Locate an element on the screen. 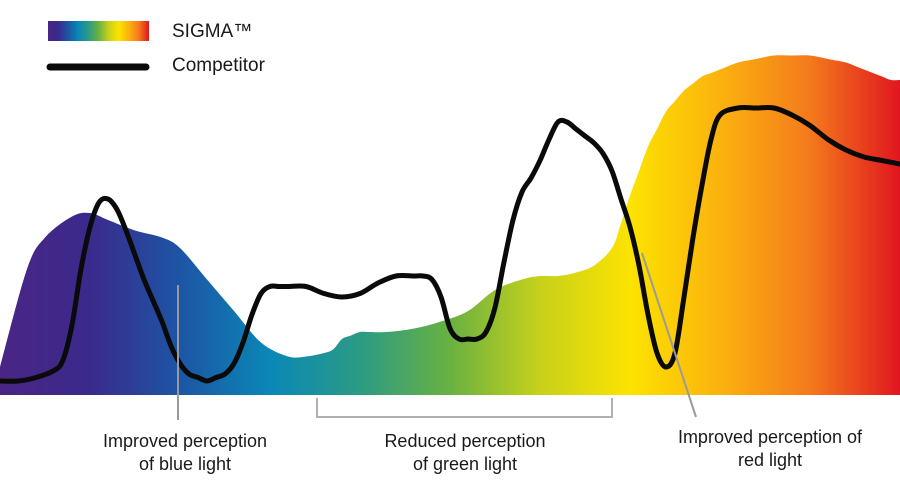 The image size is (900, 485). bracket-green is located at coordinates (464, 408).